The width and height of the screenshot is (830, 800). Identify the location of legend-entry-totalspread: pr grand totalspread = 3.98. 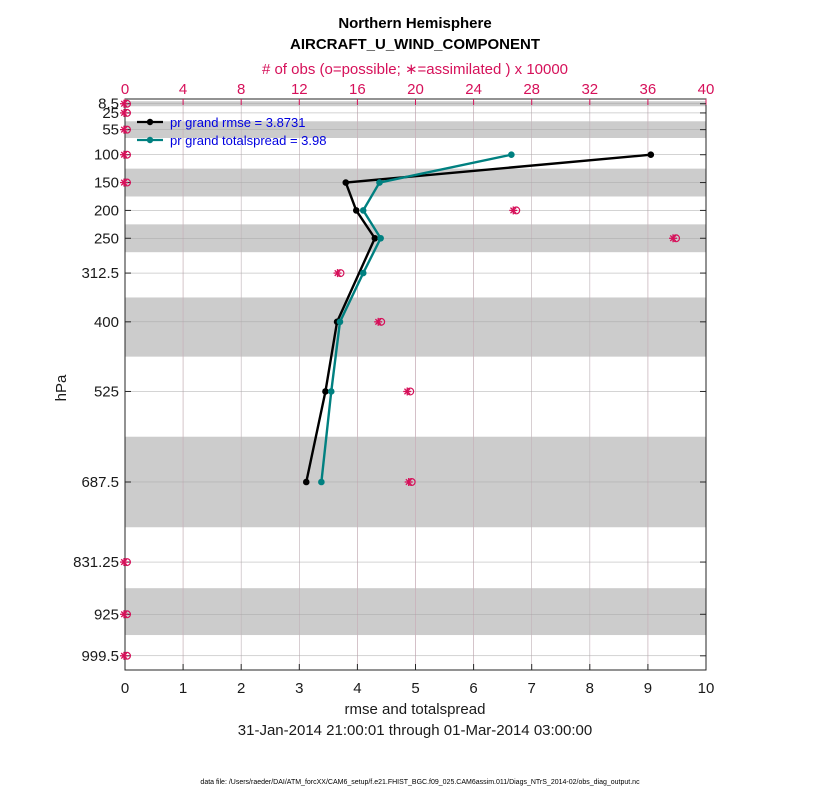
(248, 140).